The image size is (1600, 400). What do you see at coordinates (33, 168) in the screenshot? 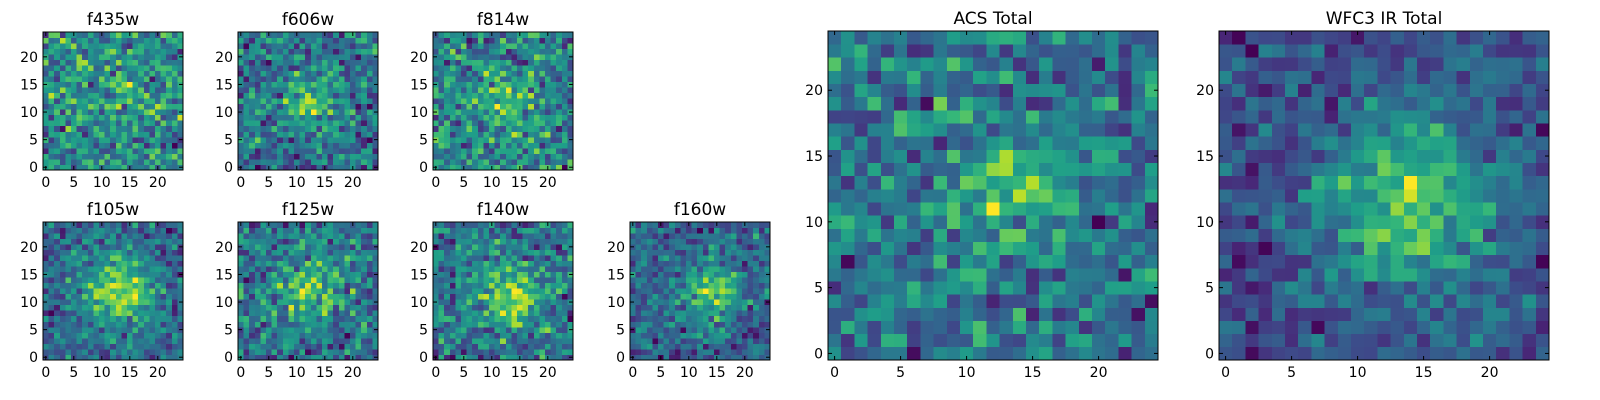
I see `y-tick-label: 0` at bounding box center [33, 168].